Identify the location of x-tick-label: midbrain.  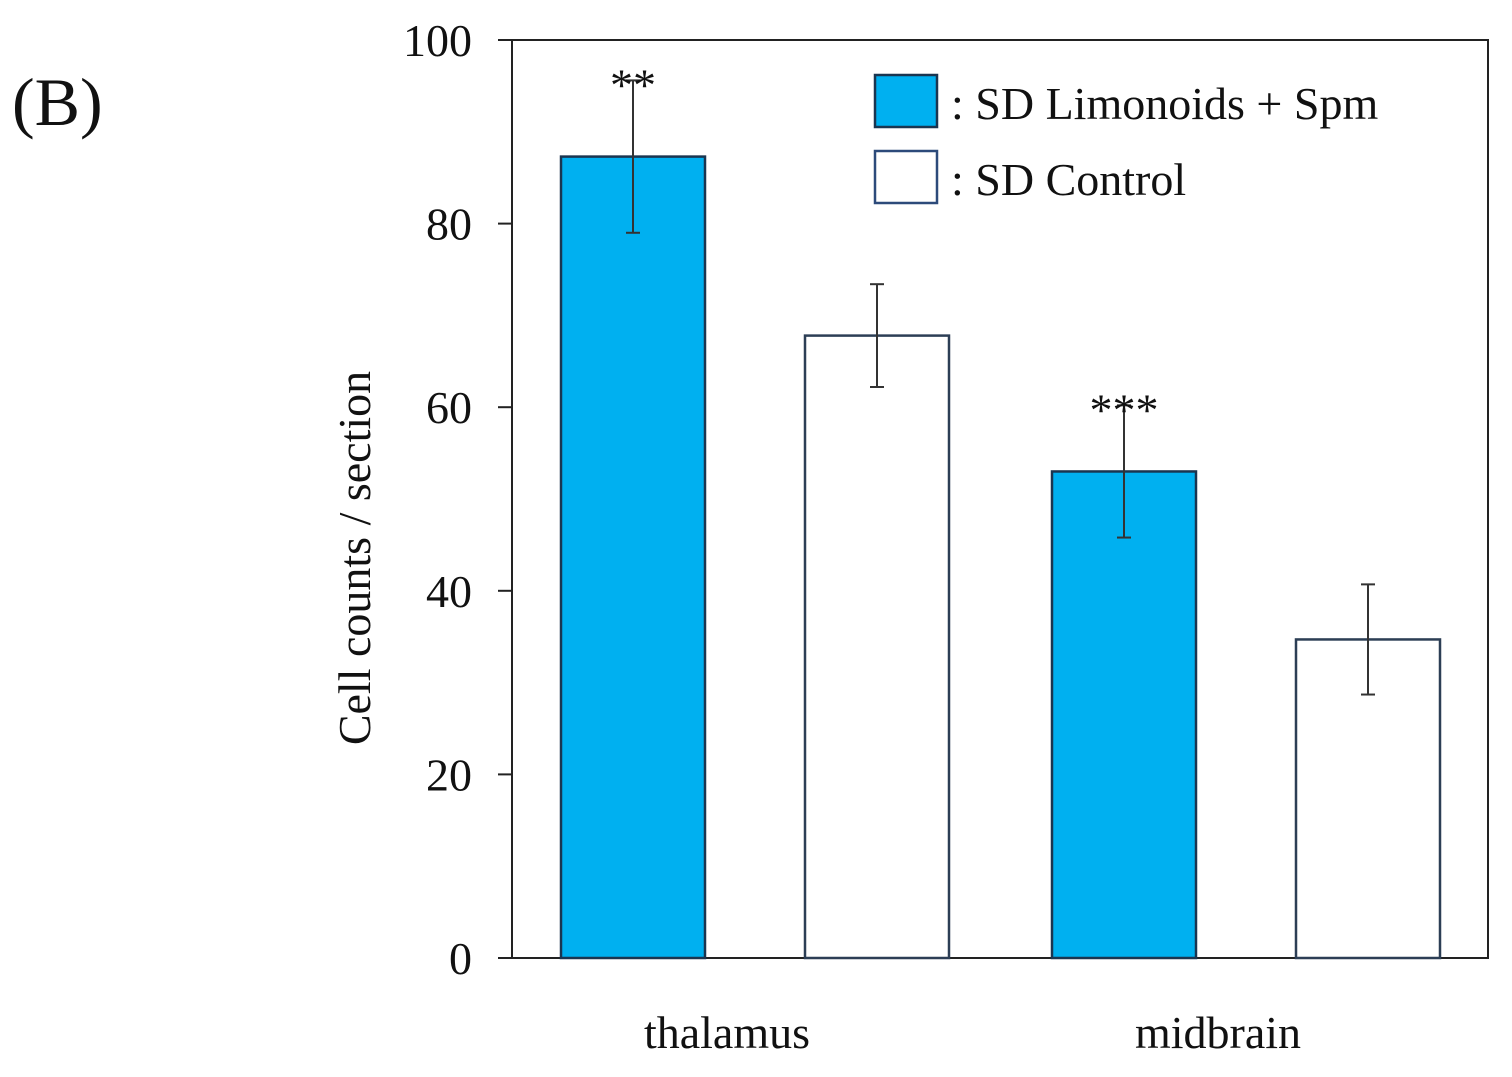
(1218, 1032).